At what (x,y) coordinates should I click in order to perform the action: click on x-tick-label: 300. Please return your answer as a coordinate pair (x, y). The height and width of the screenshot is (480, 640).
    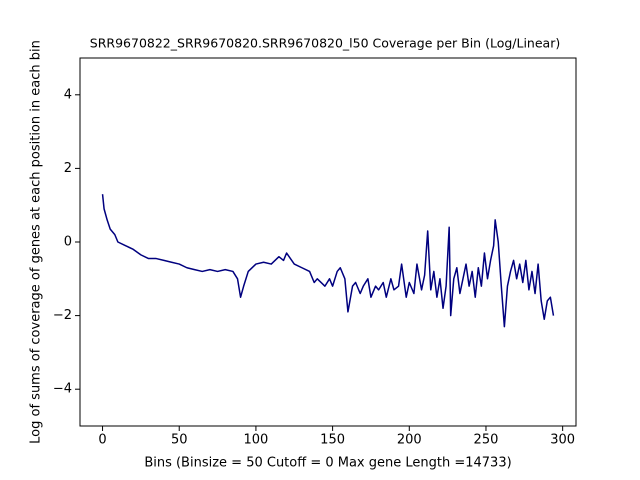
    Looking at the image, I should click on (562, 440).